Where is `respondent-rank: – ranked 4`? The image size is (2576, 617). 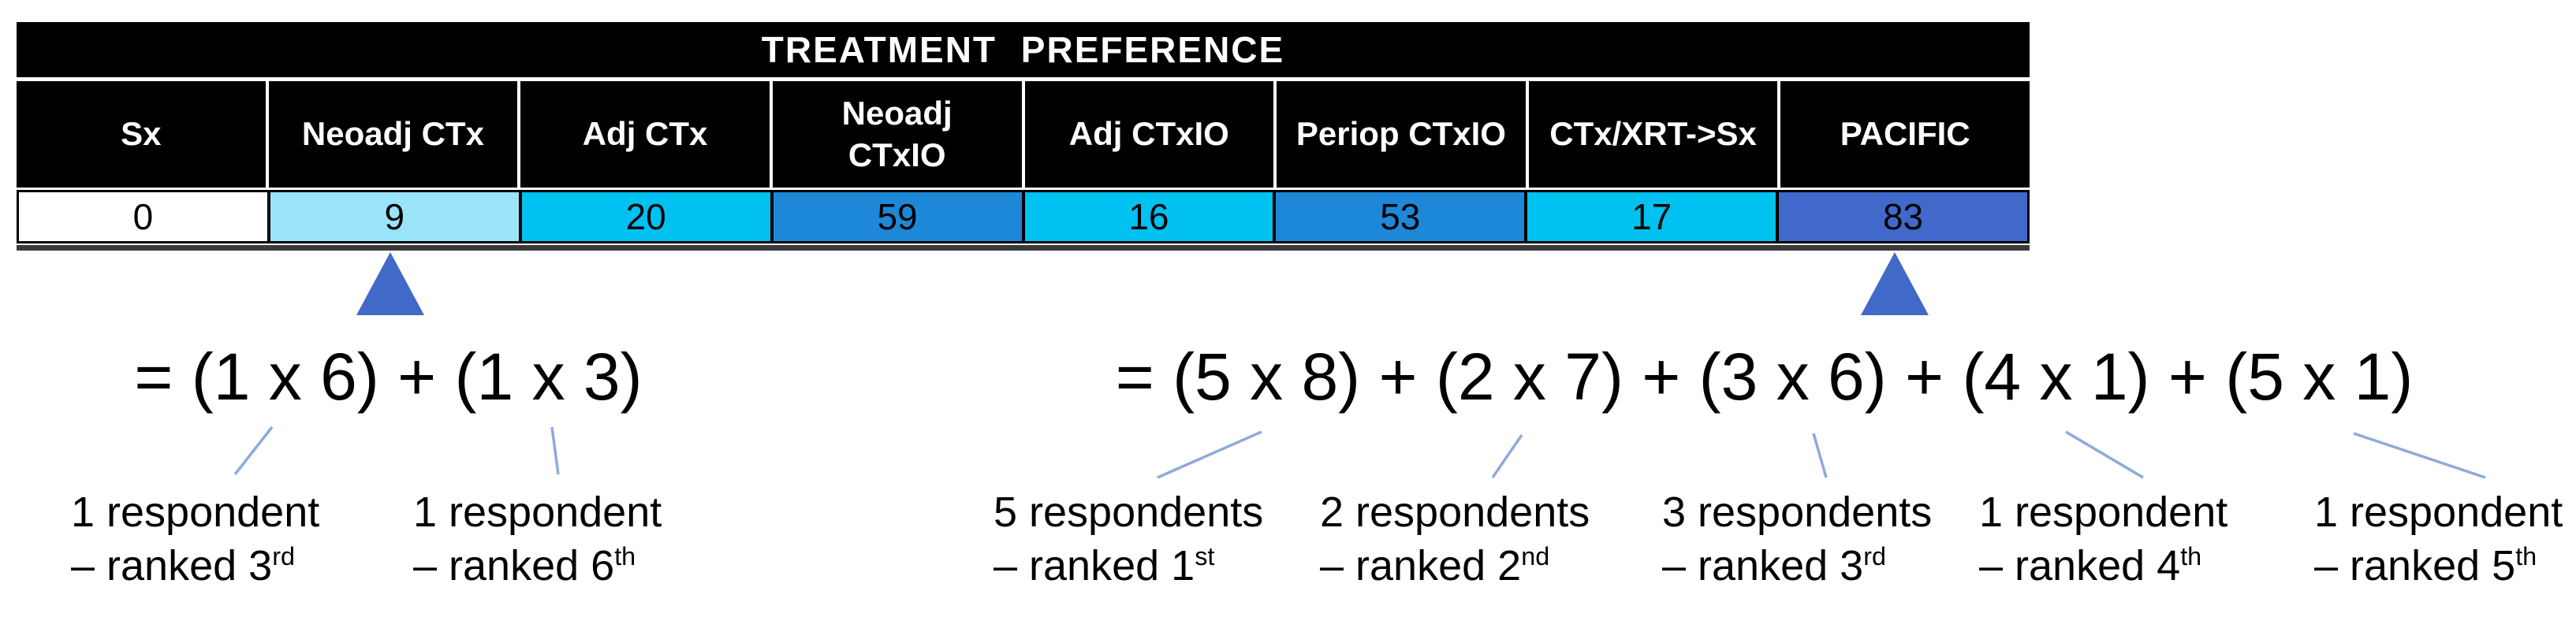 respondent-rank: – ranked 4 is located at coordinates (2080, 565).